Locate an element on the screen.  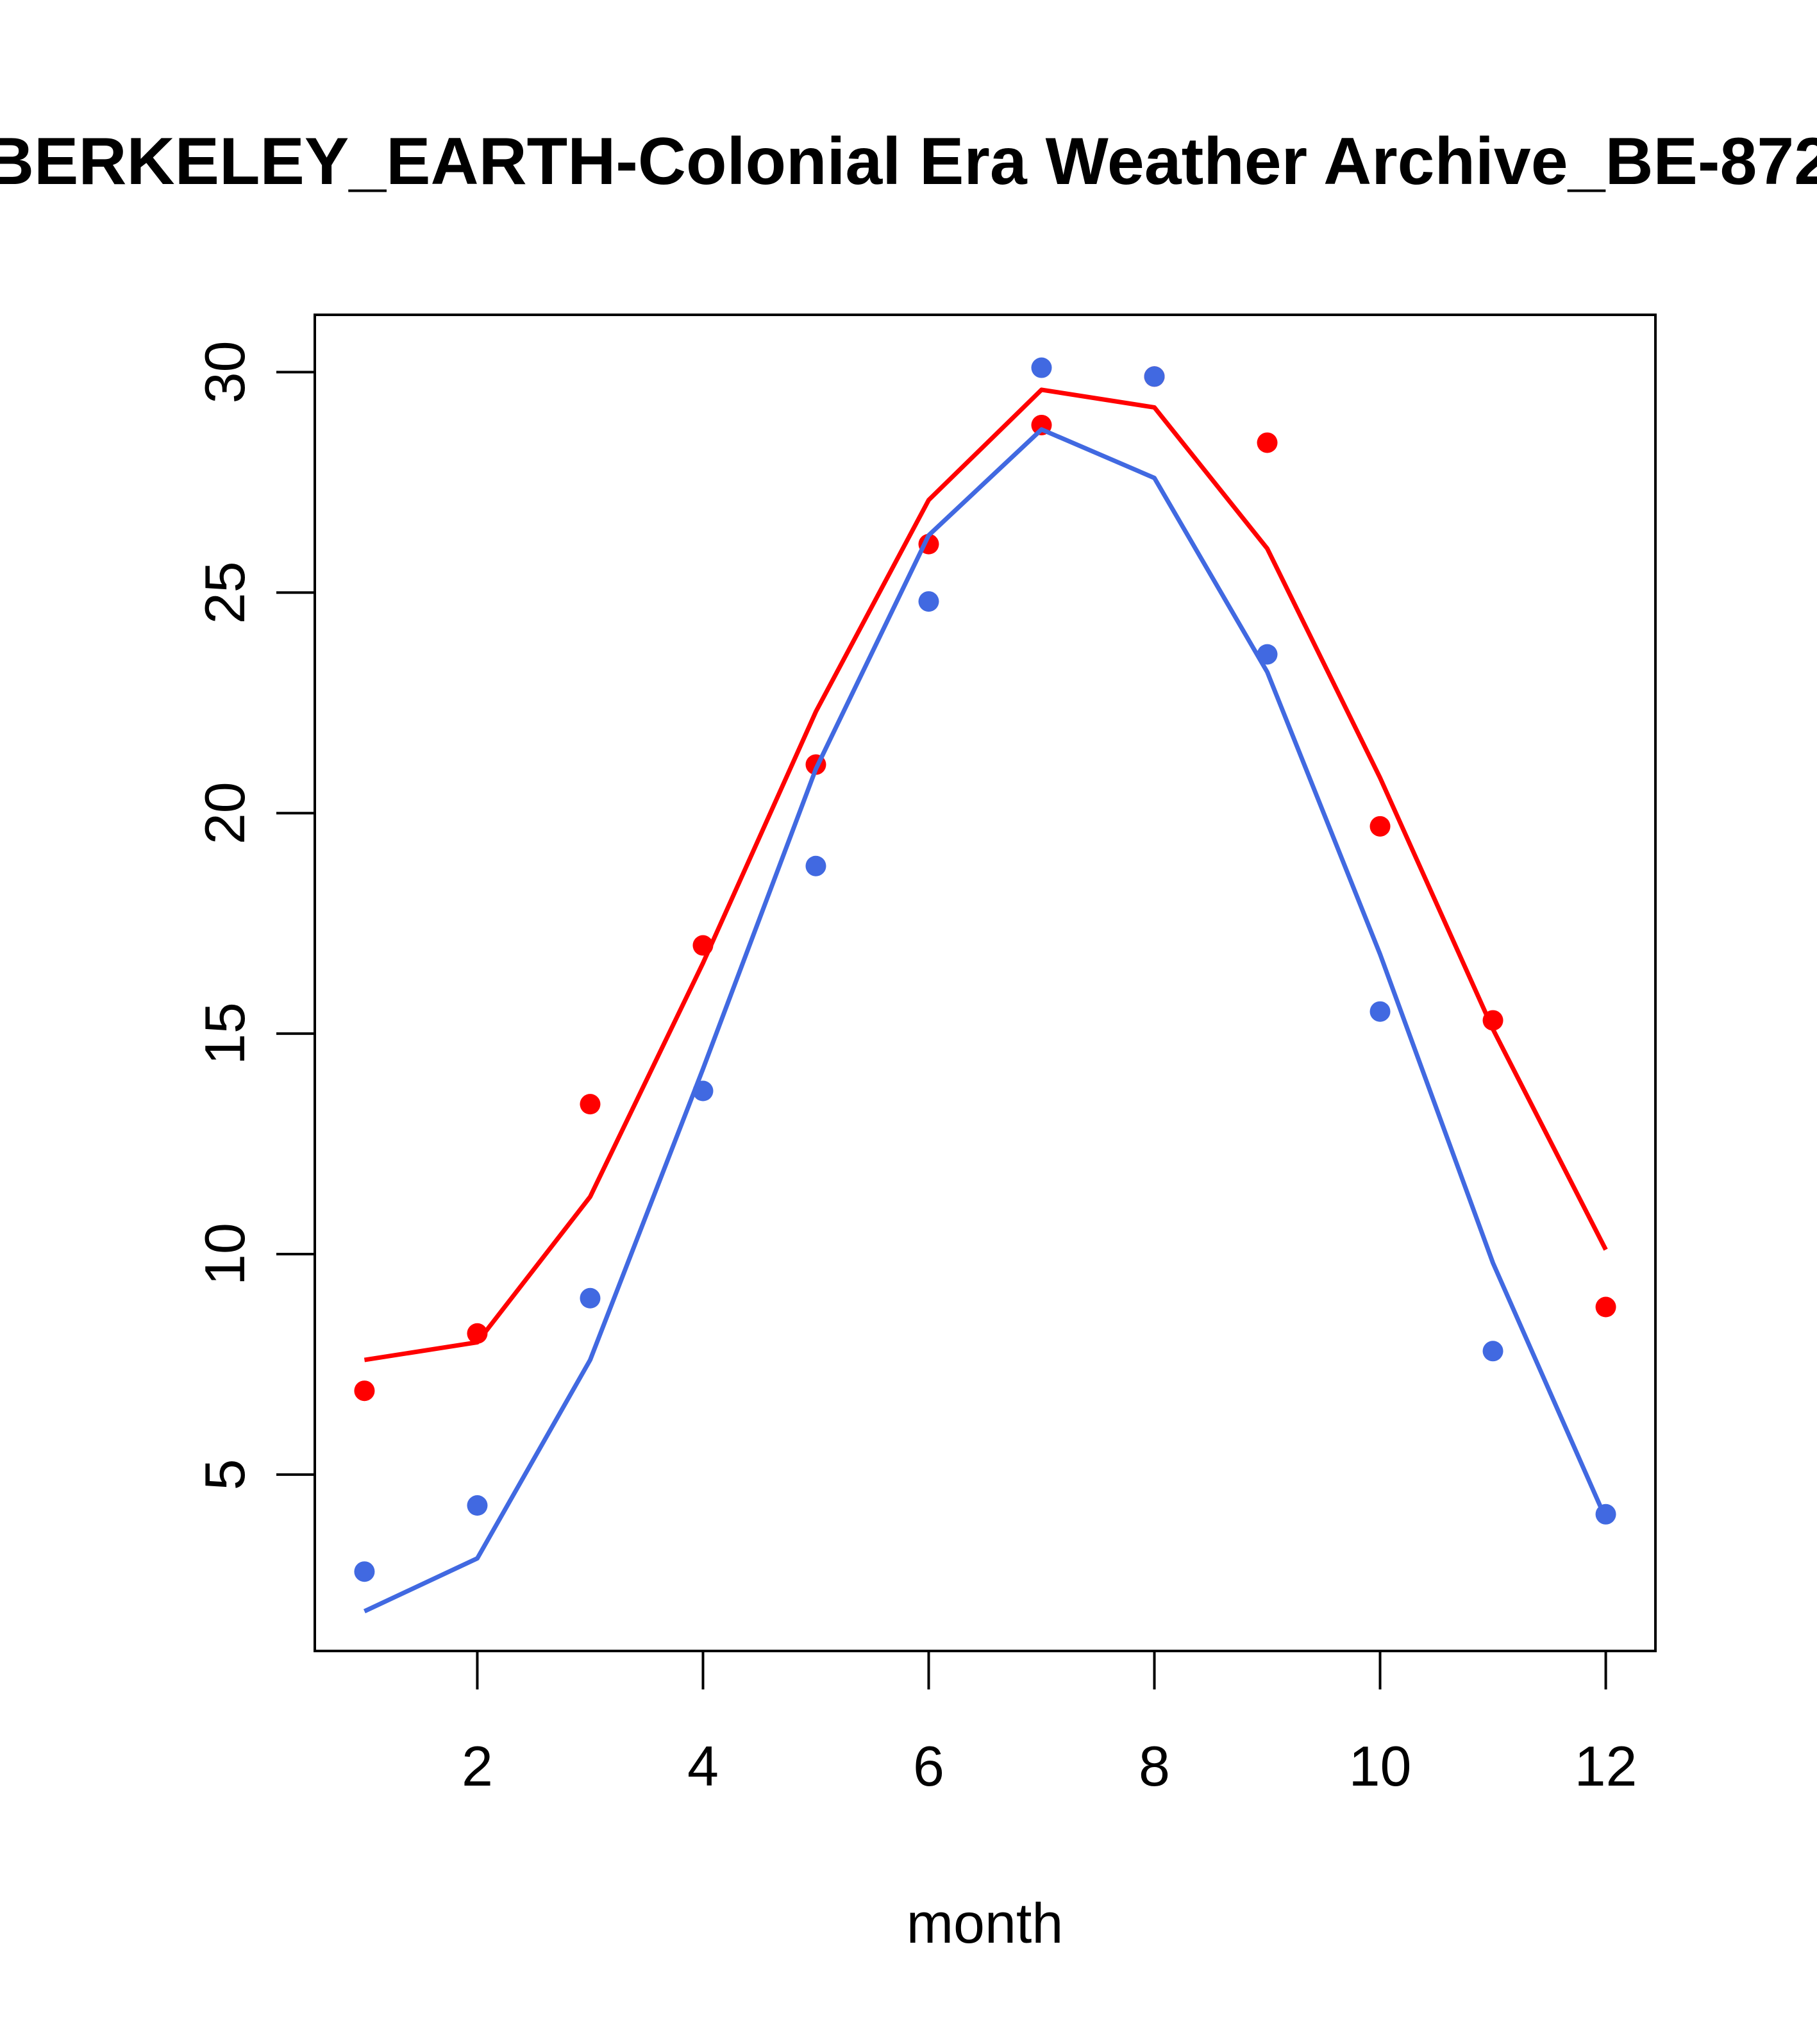
x-axis: 2 4 6 8 10 12 is located at coordinates (1050, 1724).